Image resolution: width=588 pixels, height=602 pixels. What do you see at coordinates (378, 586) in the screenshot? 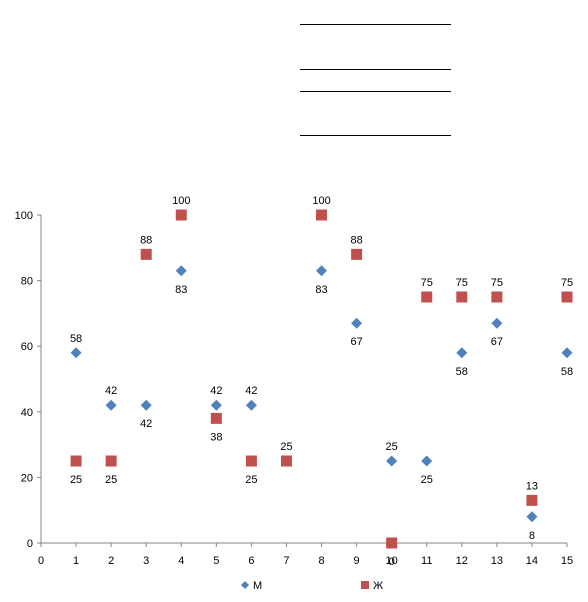
I see `legend-label-zh: Ж` at bounding box center [378, 586].